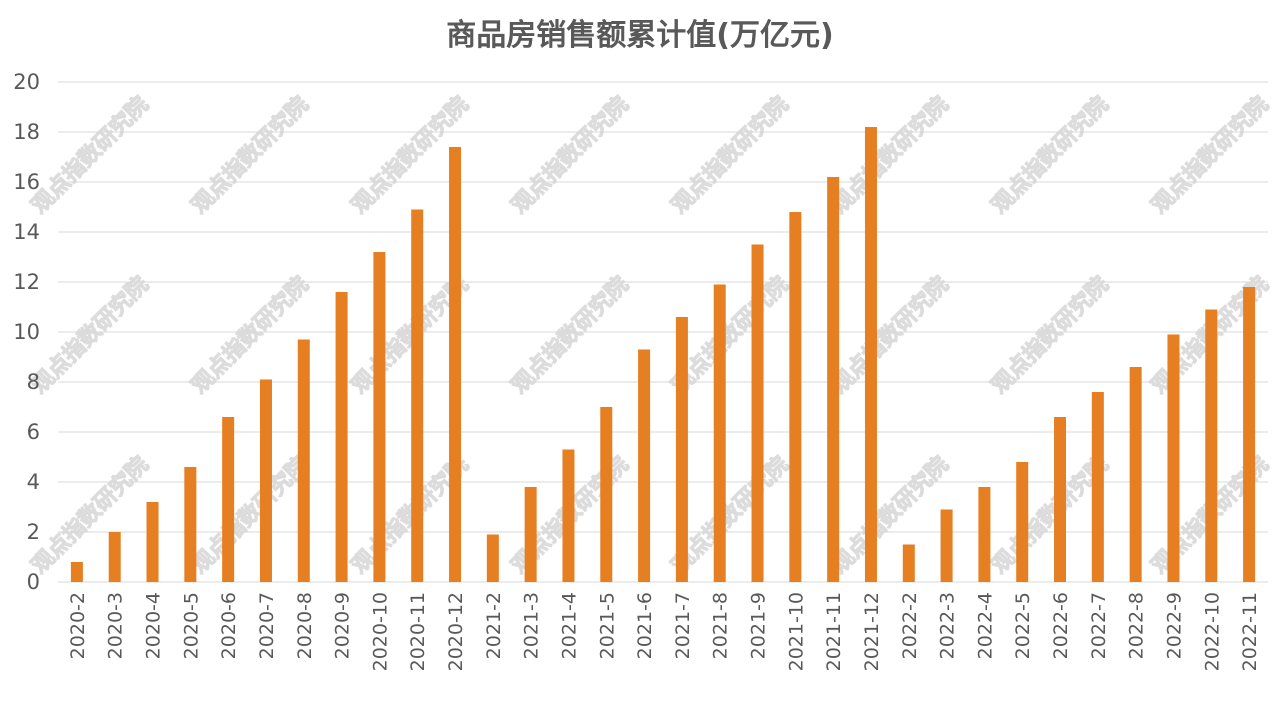 The height and width of the screenshot is (720, 1280). I want to click on y-tick-label: 20, so click(26, 82).